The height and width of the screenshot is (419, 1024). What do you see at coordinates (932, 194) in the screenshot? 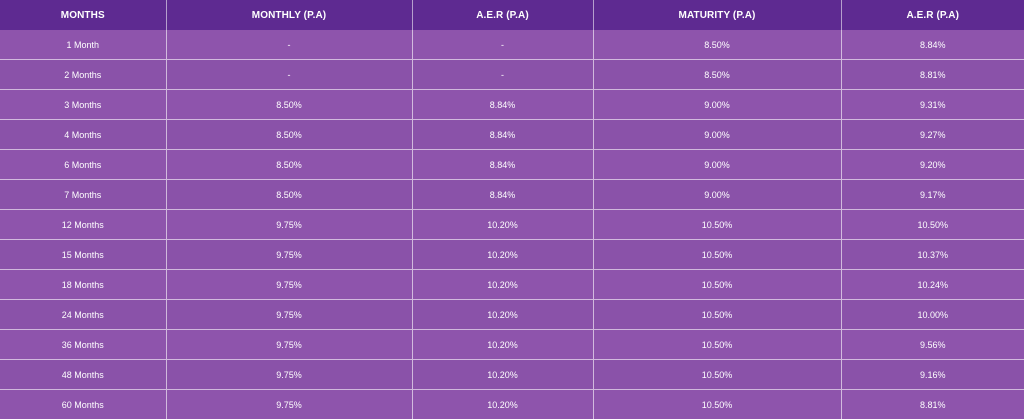
I see `cell-maturity-aer: 9.17%` at bounding box center [932, 194].